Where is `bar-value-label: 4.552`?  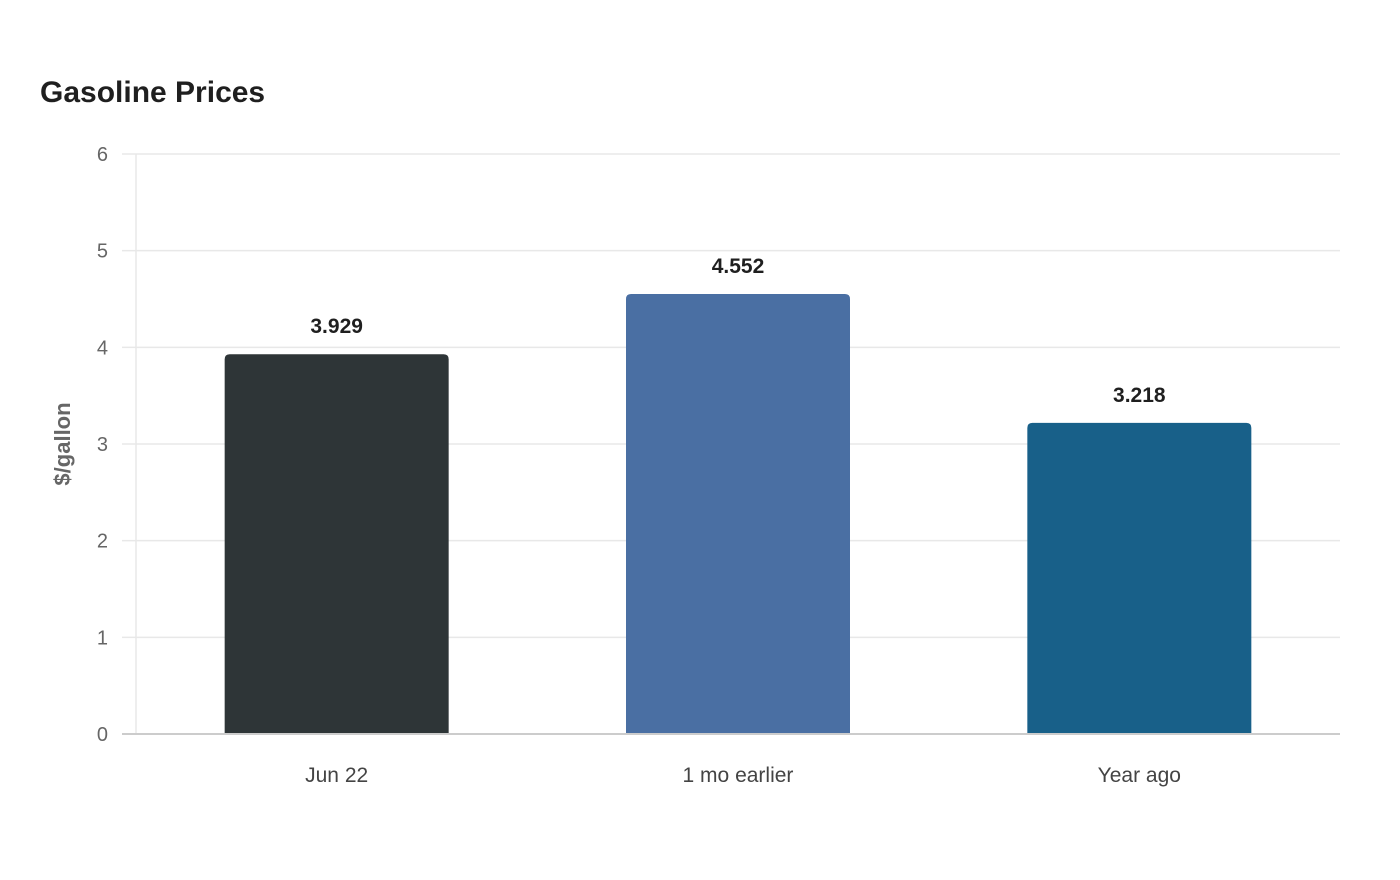
bar-value-label: 4.552 is located at coordinates (738, 266).